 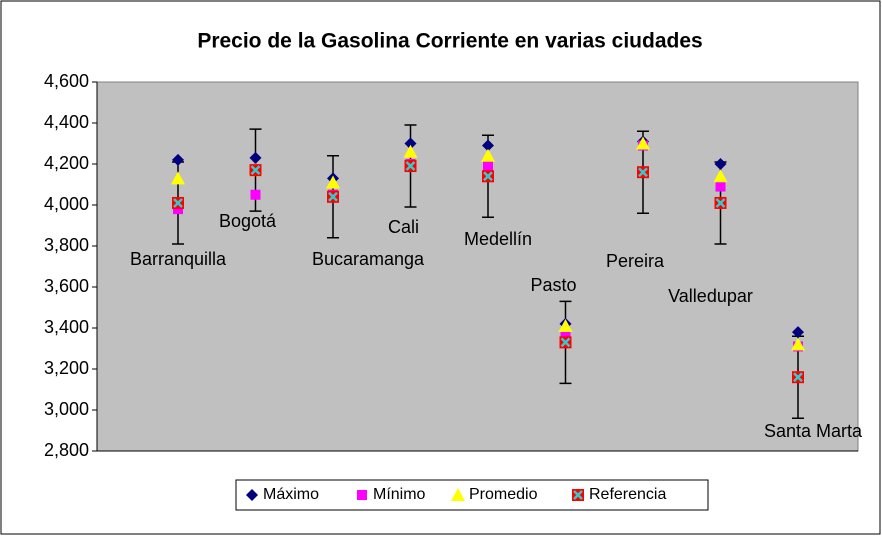 I want to click on legend-box, so click(x=472, y=495).